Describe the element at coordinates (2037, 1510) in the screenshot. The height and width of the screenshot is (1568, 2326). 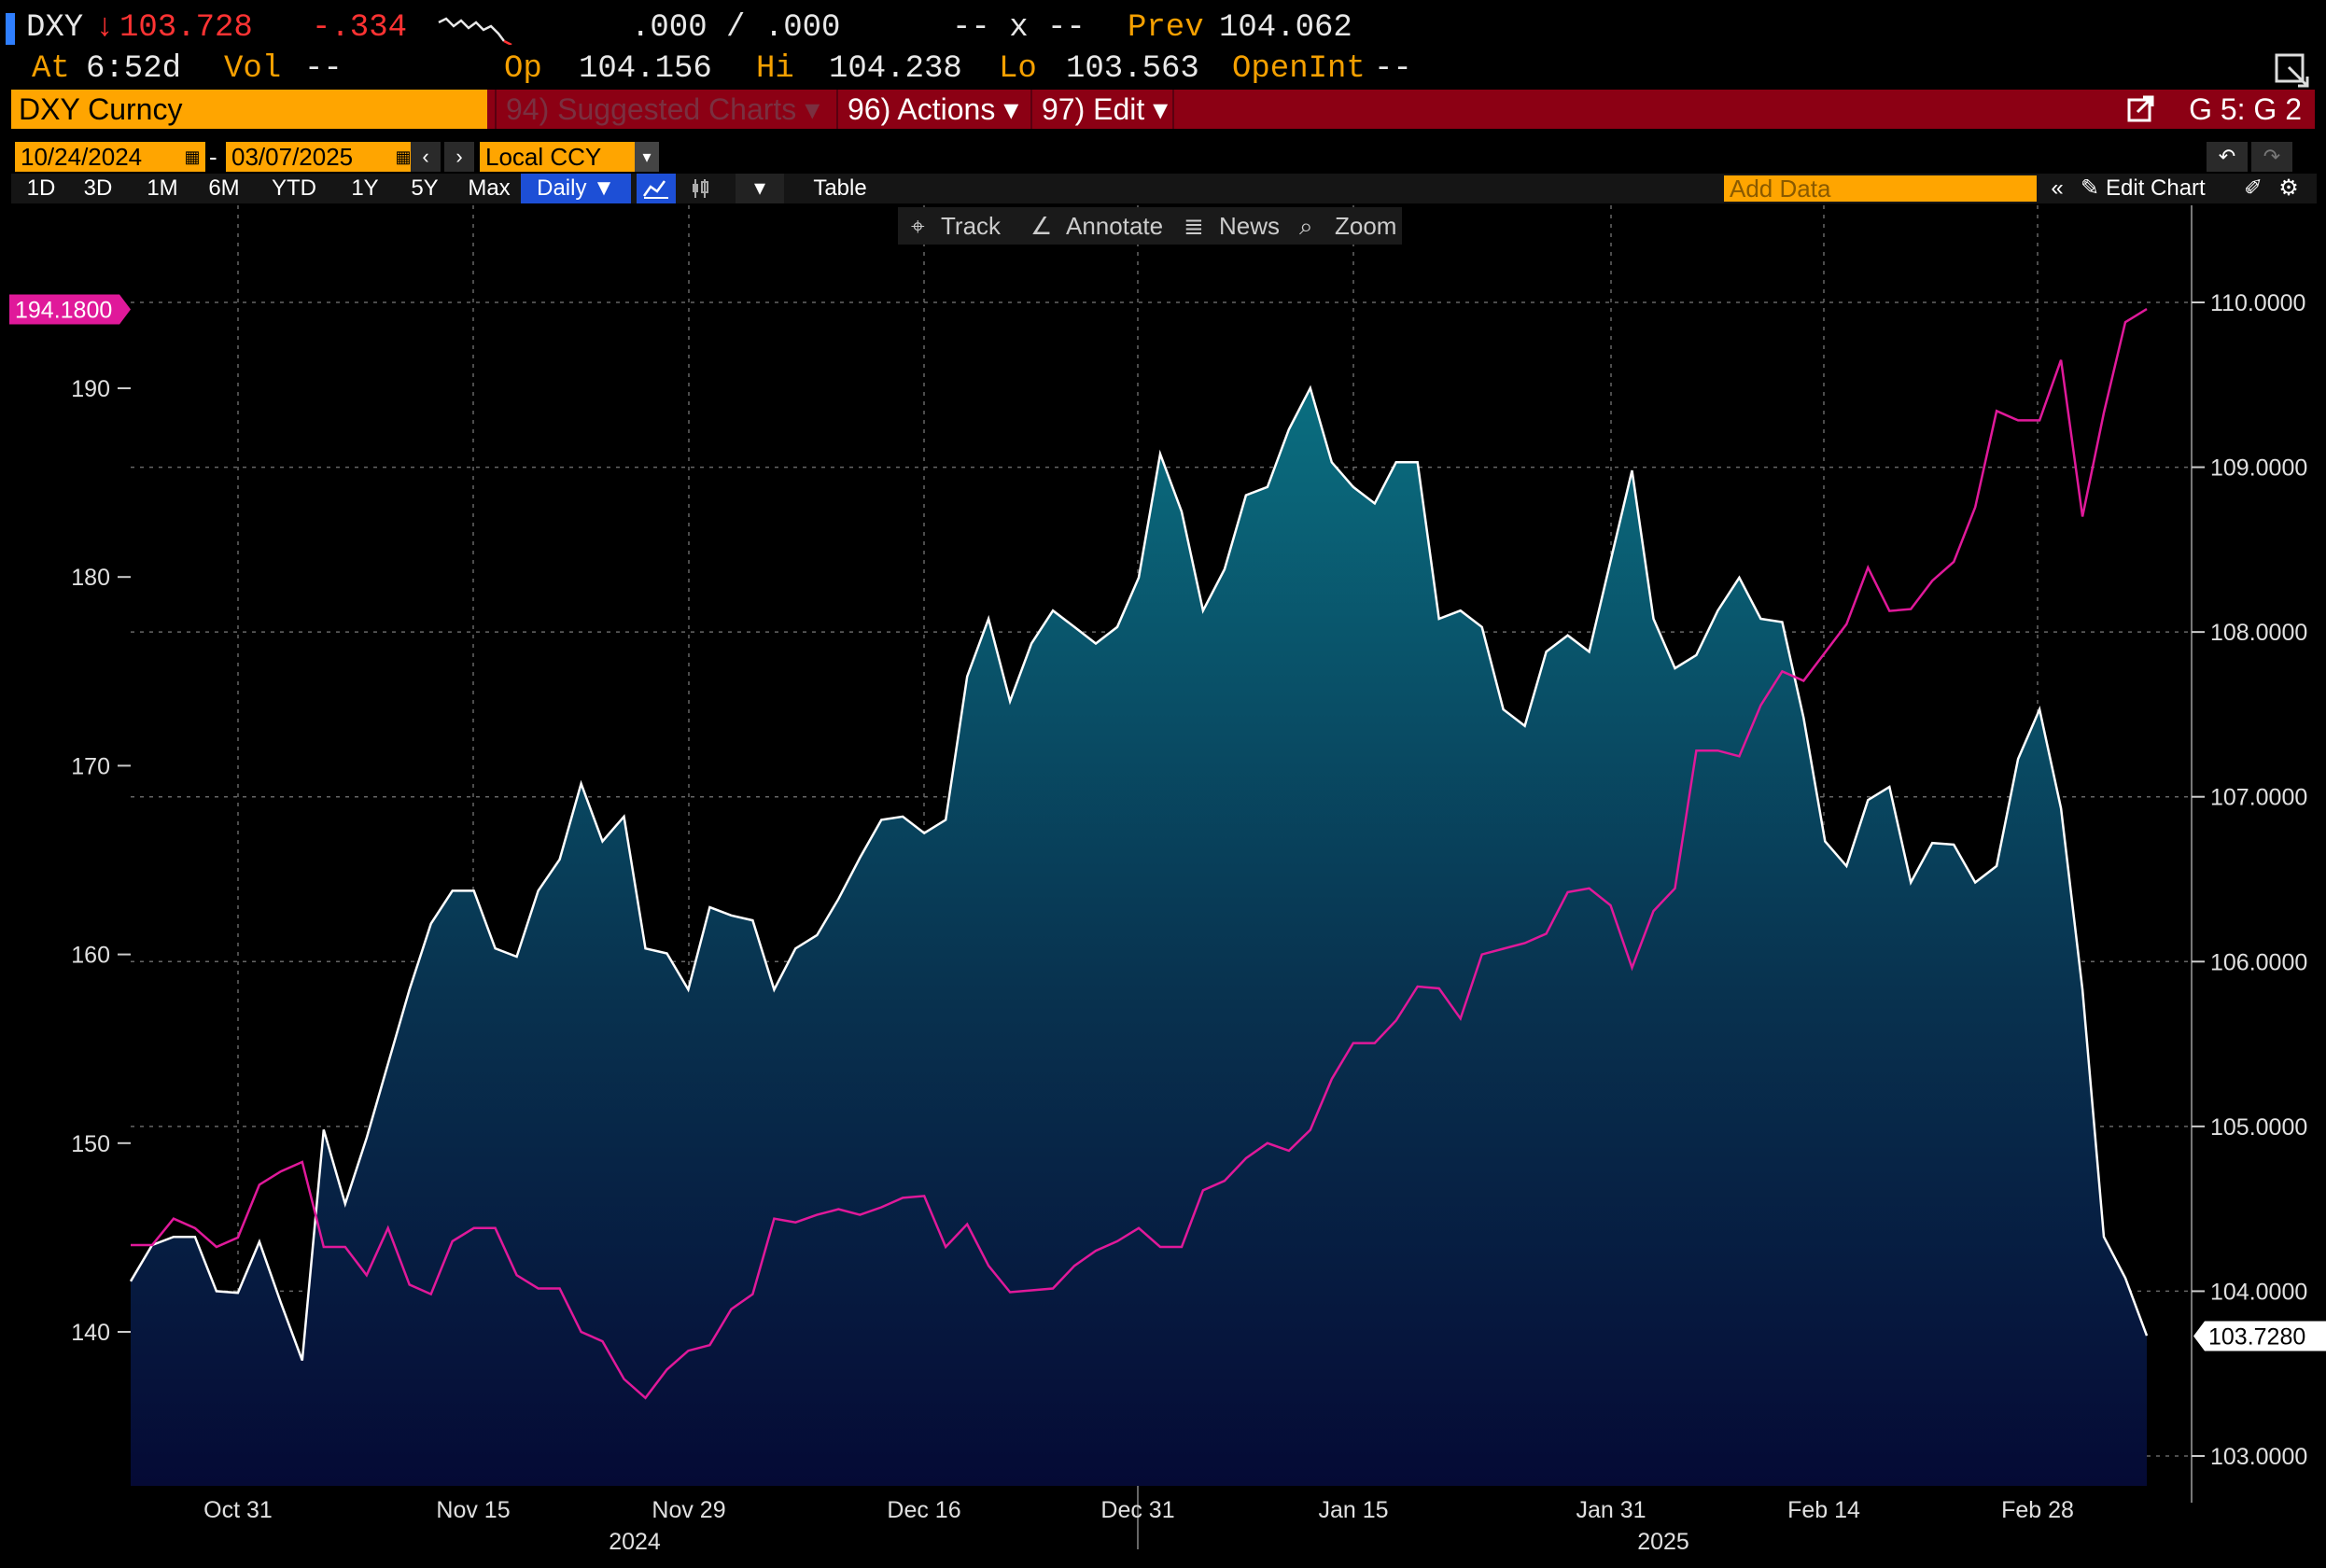
I see `x-tick-label: Feb 28` at that location.